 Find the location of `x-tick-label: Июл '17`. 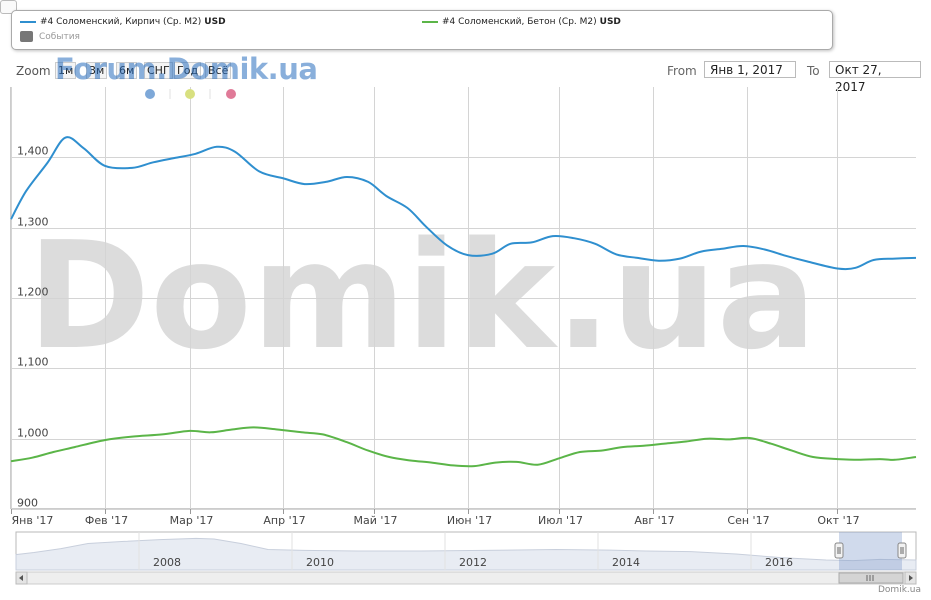

x-tick-label: Июл '17 is located at coordinates (560, 520).